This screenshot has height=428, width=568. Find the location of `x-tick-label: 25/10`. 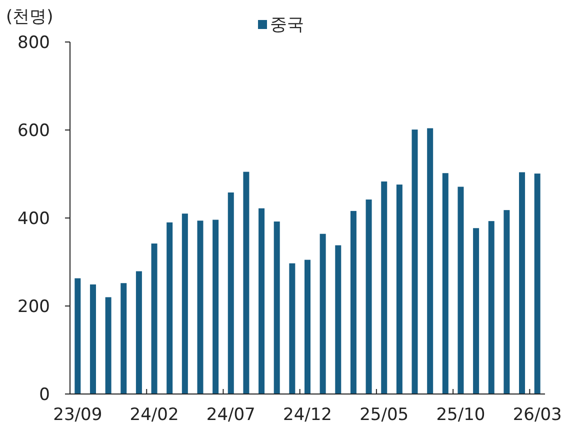

x-tick-label: 25/10 is located at coordinates (461, 415).